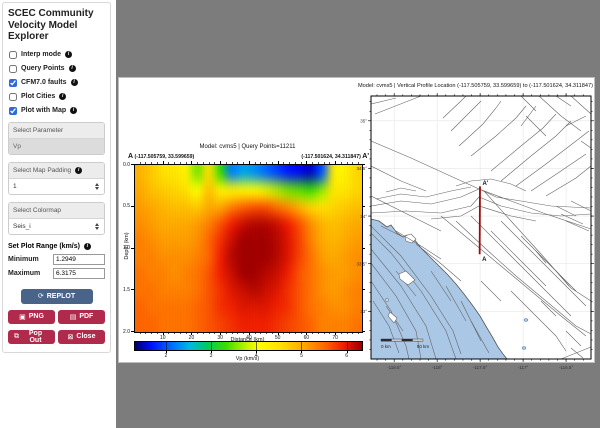  I want to click on colormap-select-group: Select Colormap Seis_i, so click(56, 218).